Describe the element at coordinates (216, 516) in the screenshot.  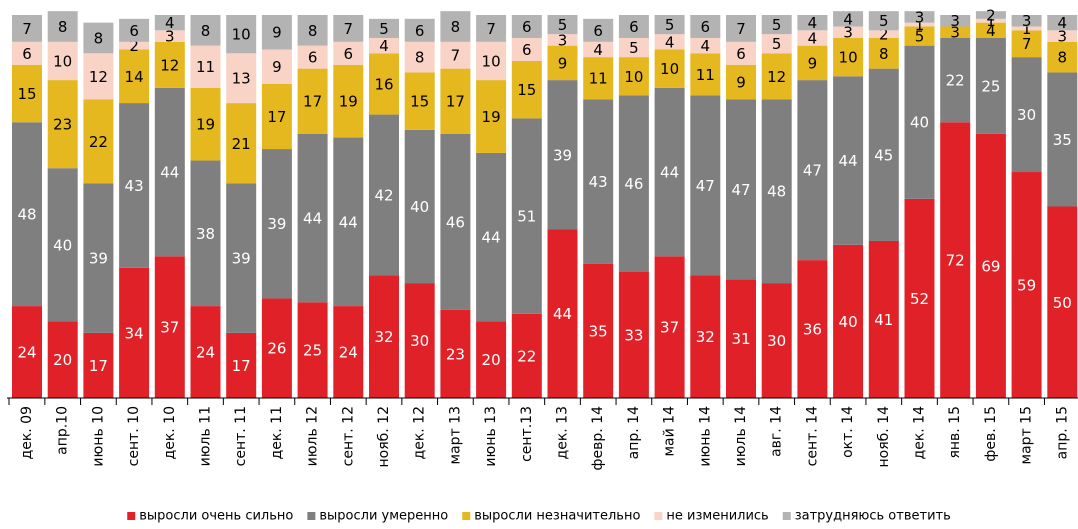
I see `legend-label: выросли очень сильно` at that location.